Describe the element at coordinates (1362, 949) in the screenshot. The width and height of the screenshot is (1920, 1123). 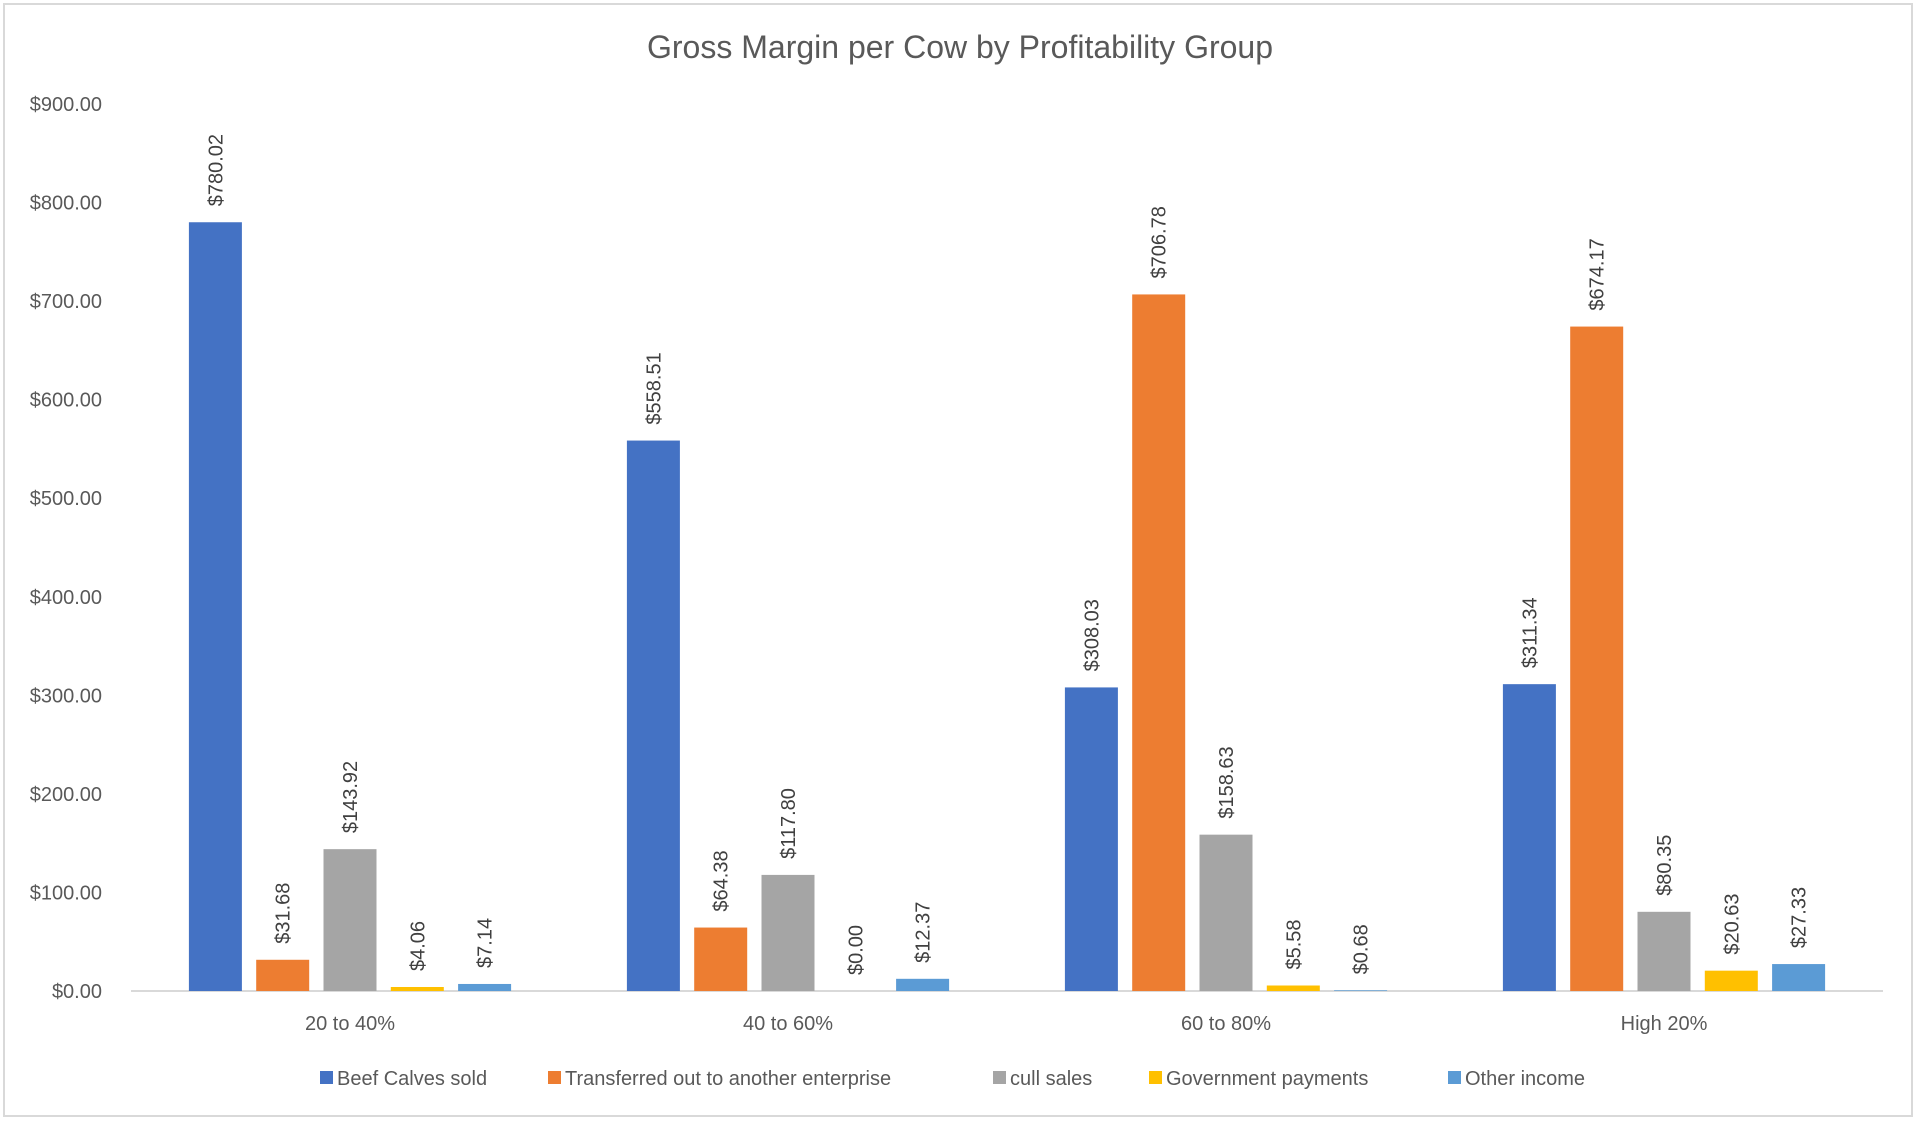
I see `data-label: $0.68` at that location.